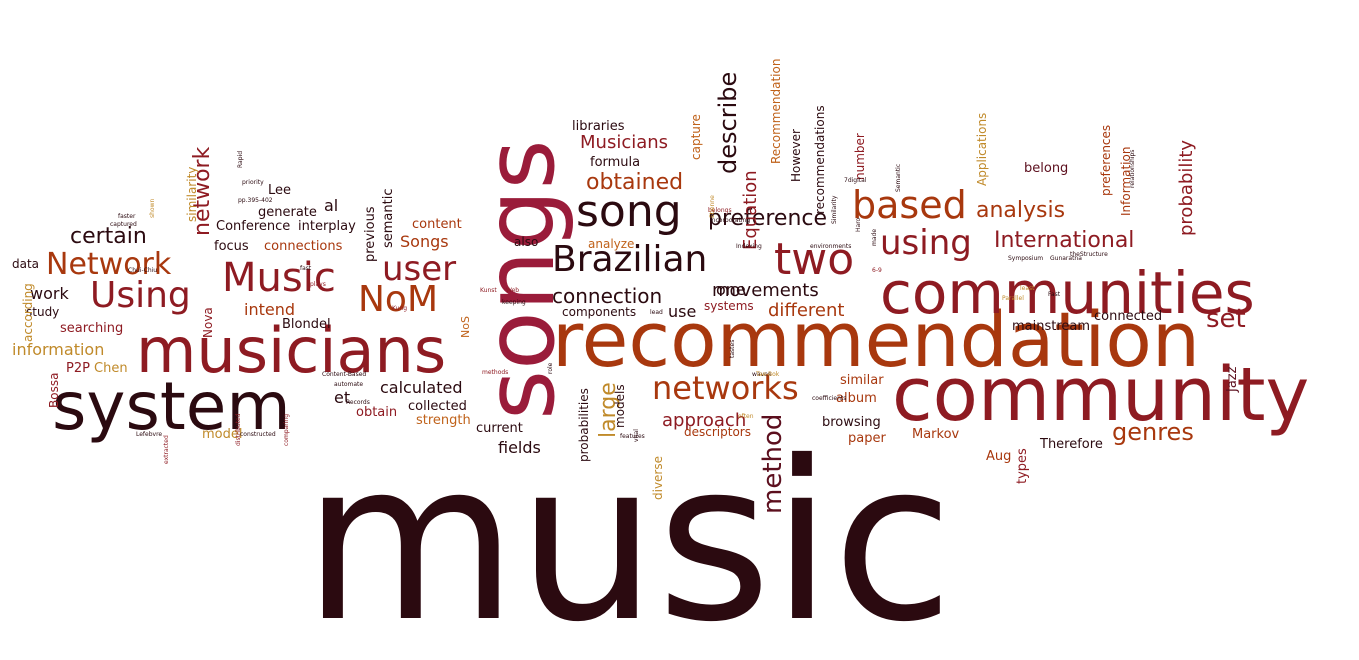  What do you see at coordinates (421, 387) in the screenshot?
I see `word-calculated: calculated` at bounding box center [421, 387].